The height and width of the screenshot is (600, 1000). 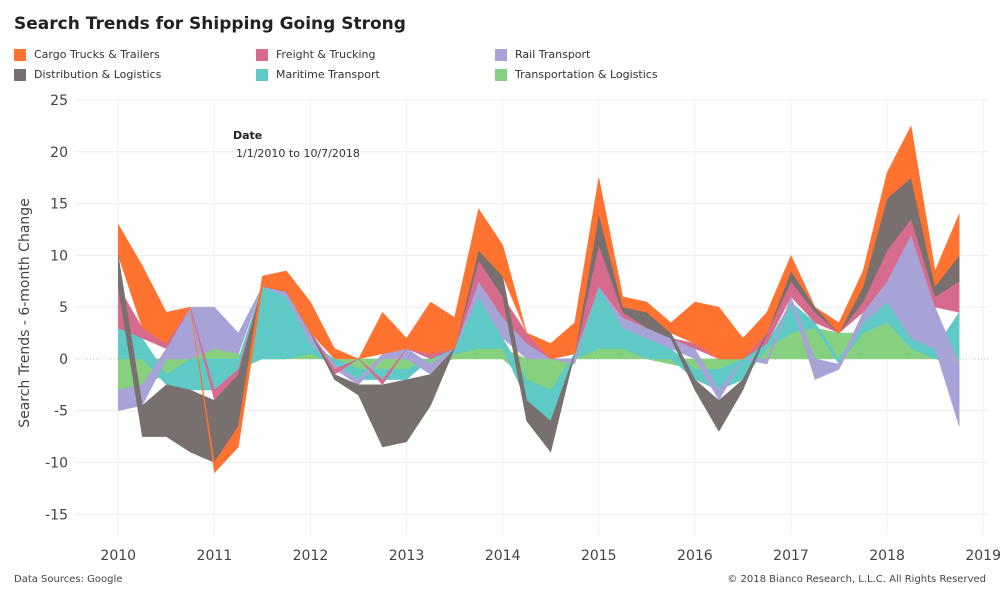 I want to click on y-axis-label: Search Trends - 6-month Change, so click(x=25, y=313).